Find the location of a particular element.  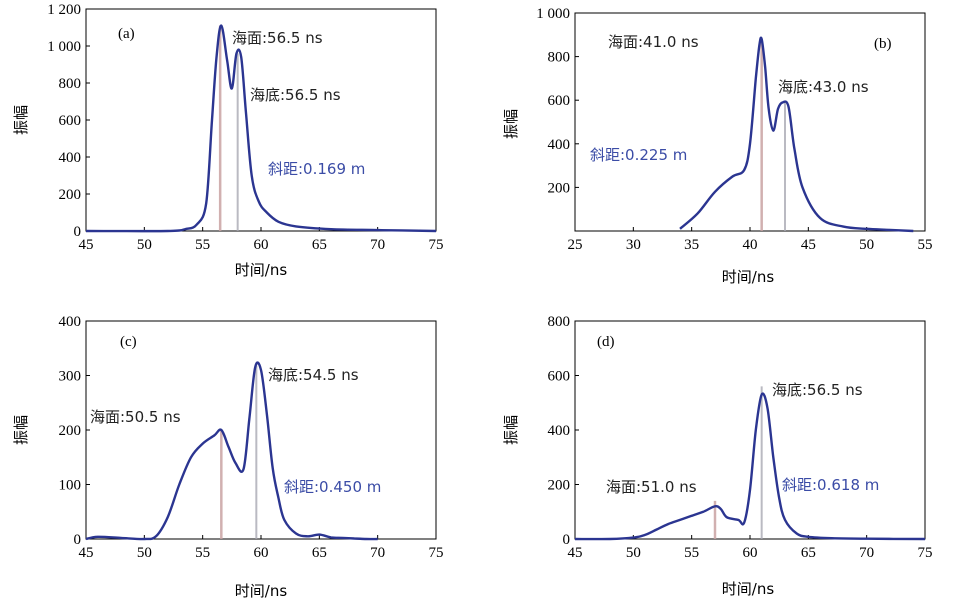

sea-floor-annotation: 海底:54.5 ns is located at coordinates (313, 375).